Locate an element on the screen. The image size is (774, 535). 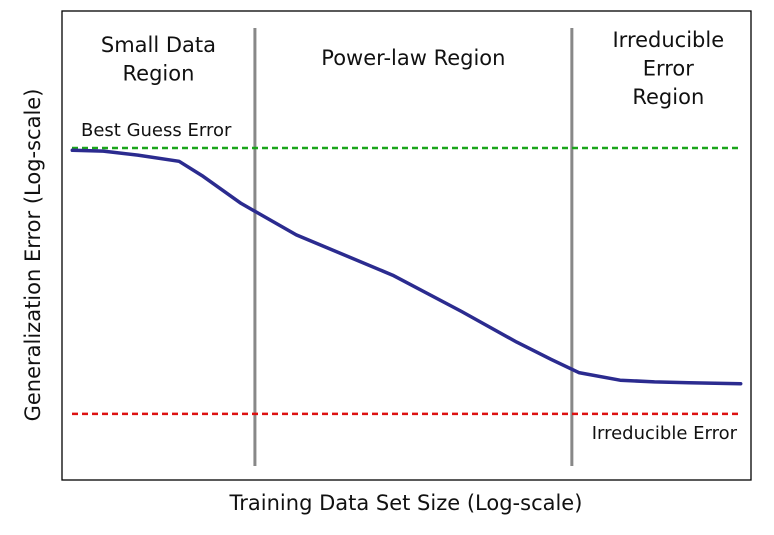
reference-line-label-2: Irreducible Error is located at coordinates (665, 433).